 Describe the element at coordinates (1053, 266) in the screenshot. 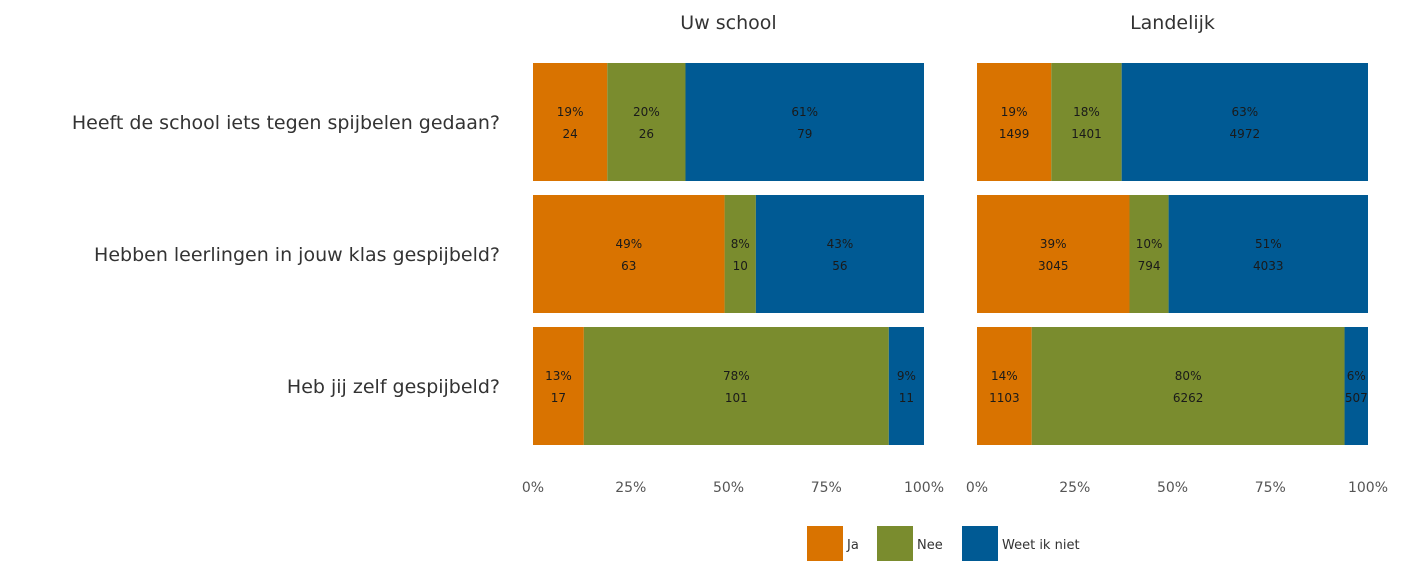

I see `segment-count-label: 3045` at that location.